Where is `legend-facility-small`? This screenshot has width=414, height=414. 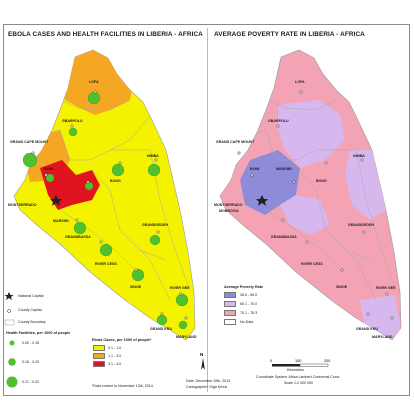
legend-facility-small is located at coordinates (12, 343).